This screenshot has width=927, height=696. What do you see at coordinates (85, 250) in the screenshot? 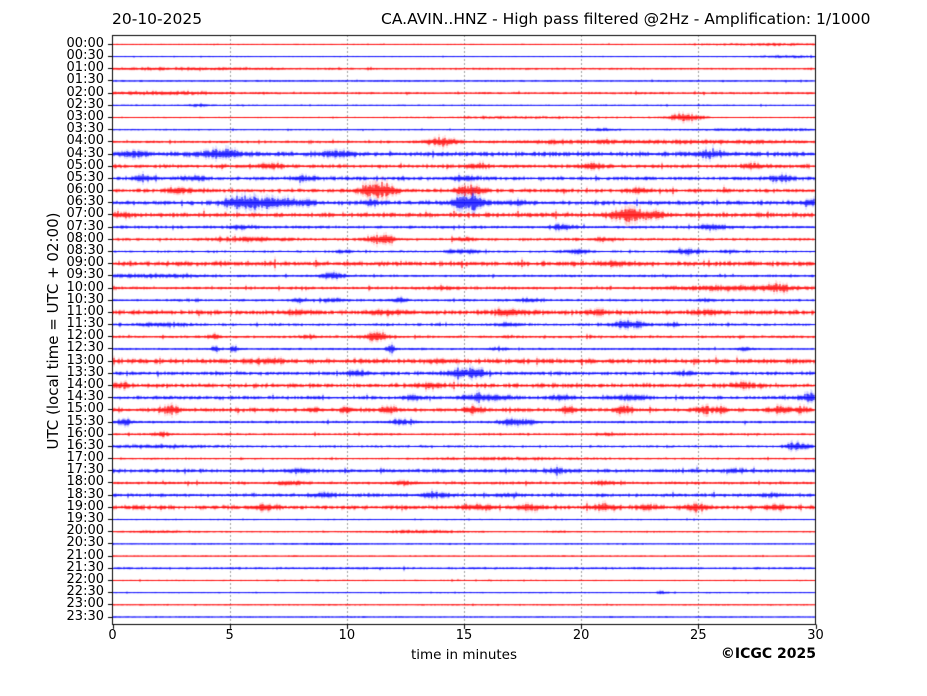
I see `y-tick-label: 08:30` at bounding box center [85, 250].